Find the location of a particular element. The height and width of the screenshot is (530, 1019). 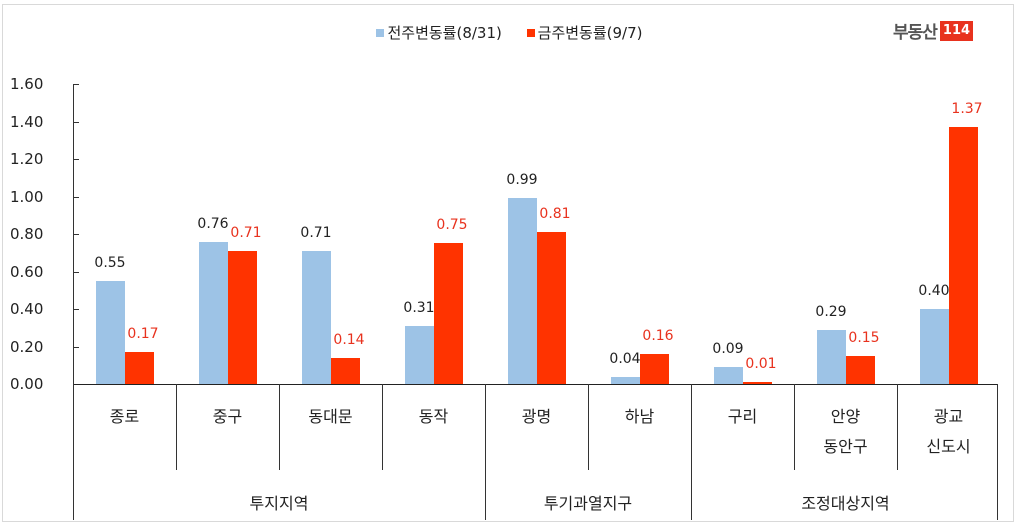

y-tick-label: 1.00 is located at coordinates (27, 196).